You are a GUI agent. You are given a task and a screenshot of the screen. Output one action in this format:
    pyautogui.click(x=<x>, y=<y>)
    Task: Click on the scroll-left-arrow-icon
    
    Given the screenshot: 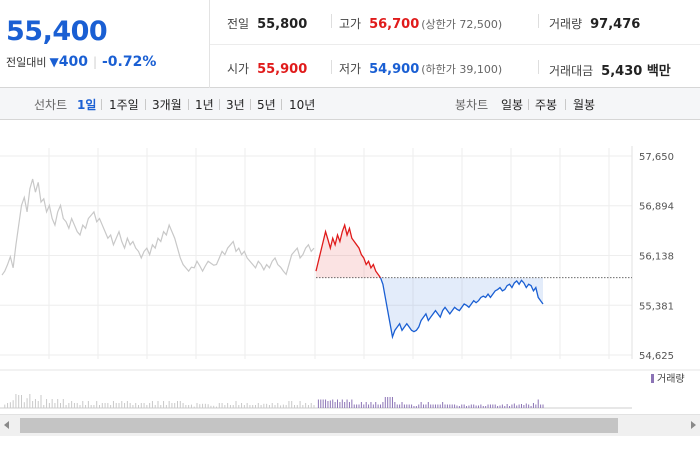 What is the action you would take?
    pyautogui.click(x=6, y=425)
    